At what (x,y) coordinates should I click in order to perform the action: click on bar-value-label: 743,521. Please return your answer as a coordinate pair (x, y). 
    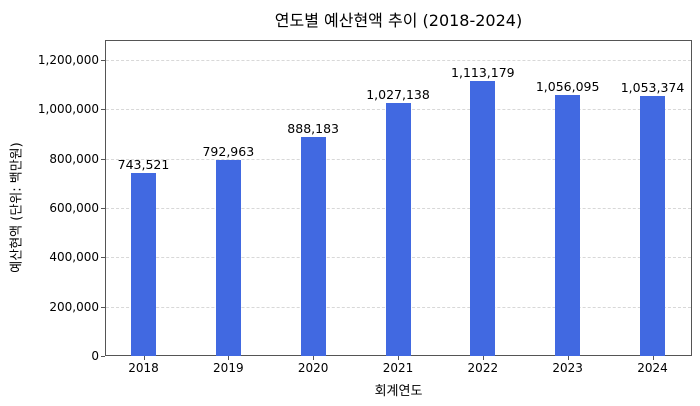
    Looking at the image, I should click on (143, 164).